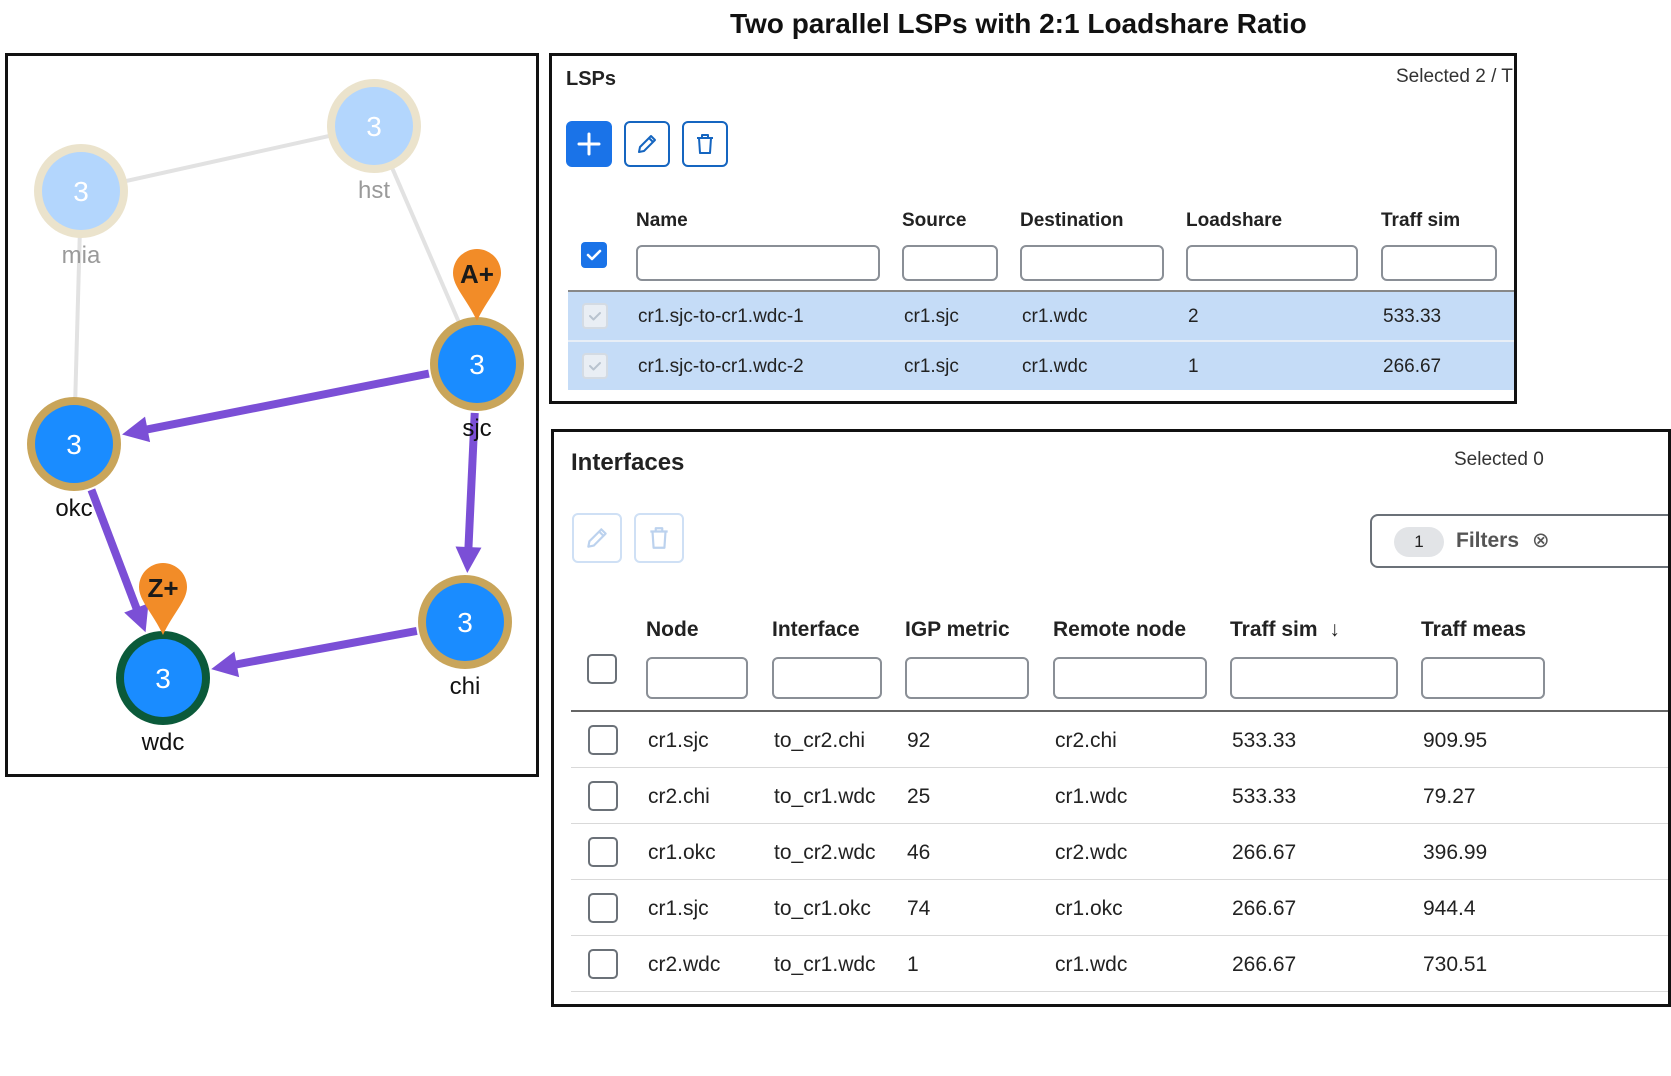  Describe the element at coordinates (1421, 220) in the screenshot. I see `col-header-traff-sim: Traff sim` at that location.